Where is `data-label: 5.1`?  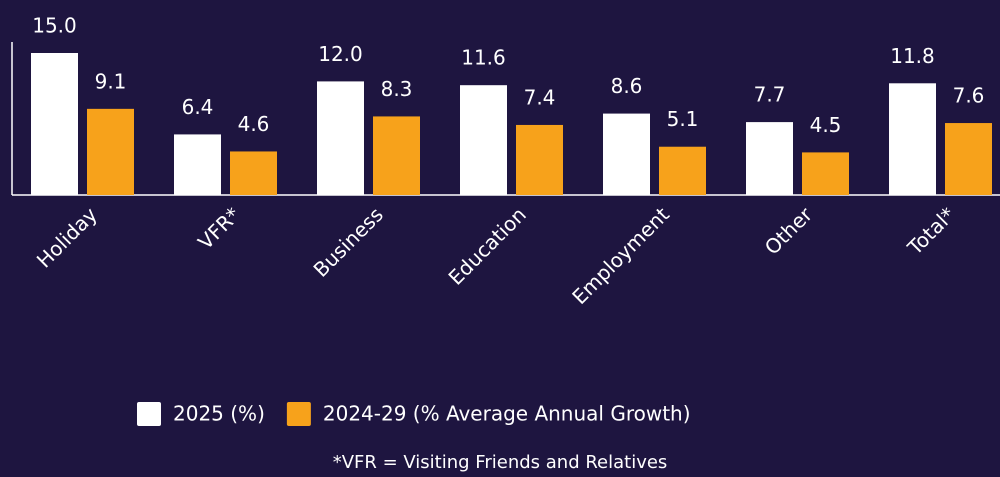
data-label: 5.1 is located at coordinates (683, 119).